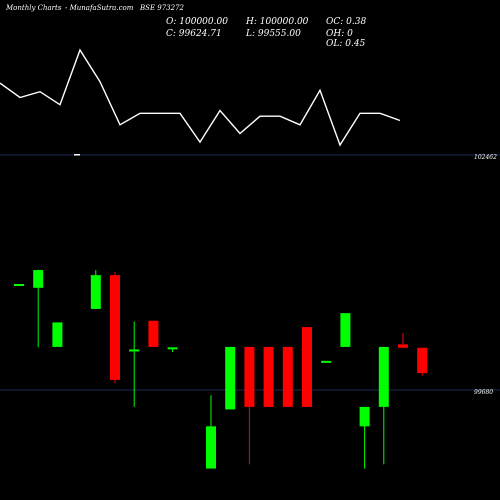  I want to click on ohlc-oc: OC: 0.38, so click(346, 22).